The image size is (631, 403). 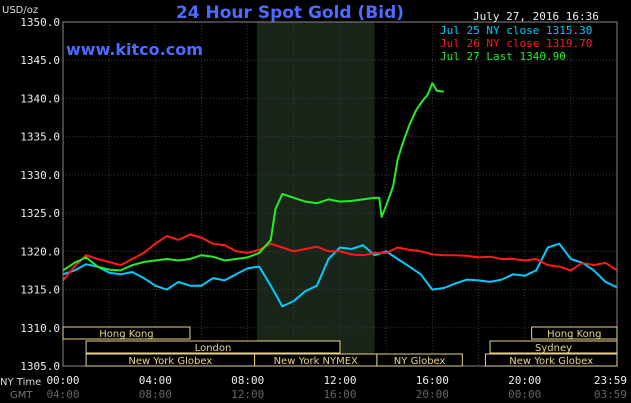 I want to click on gmt-label: GMT, so click(x=21, y=395).